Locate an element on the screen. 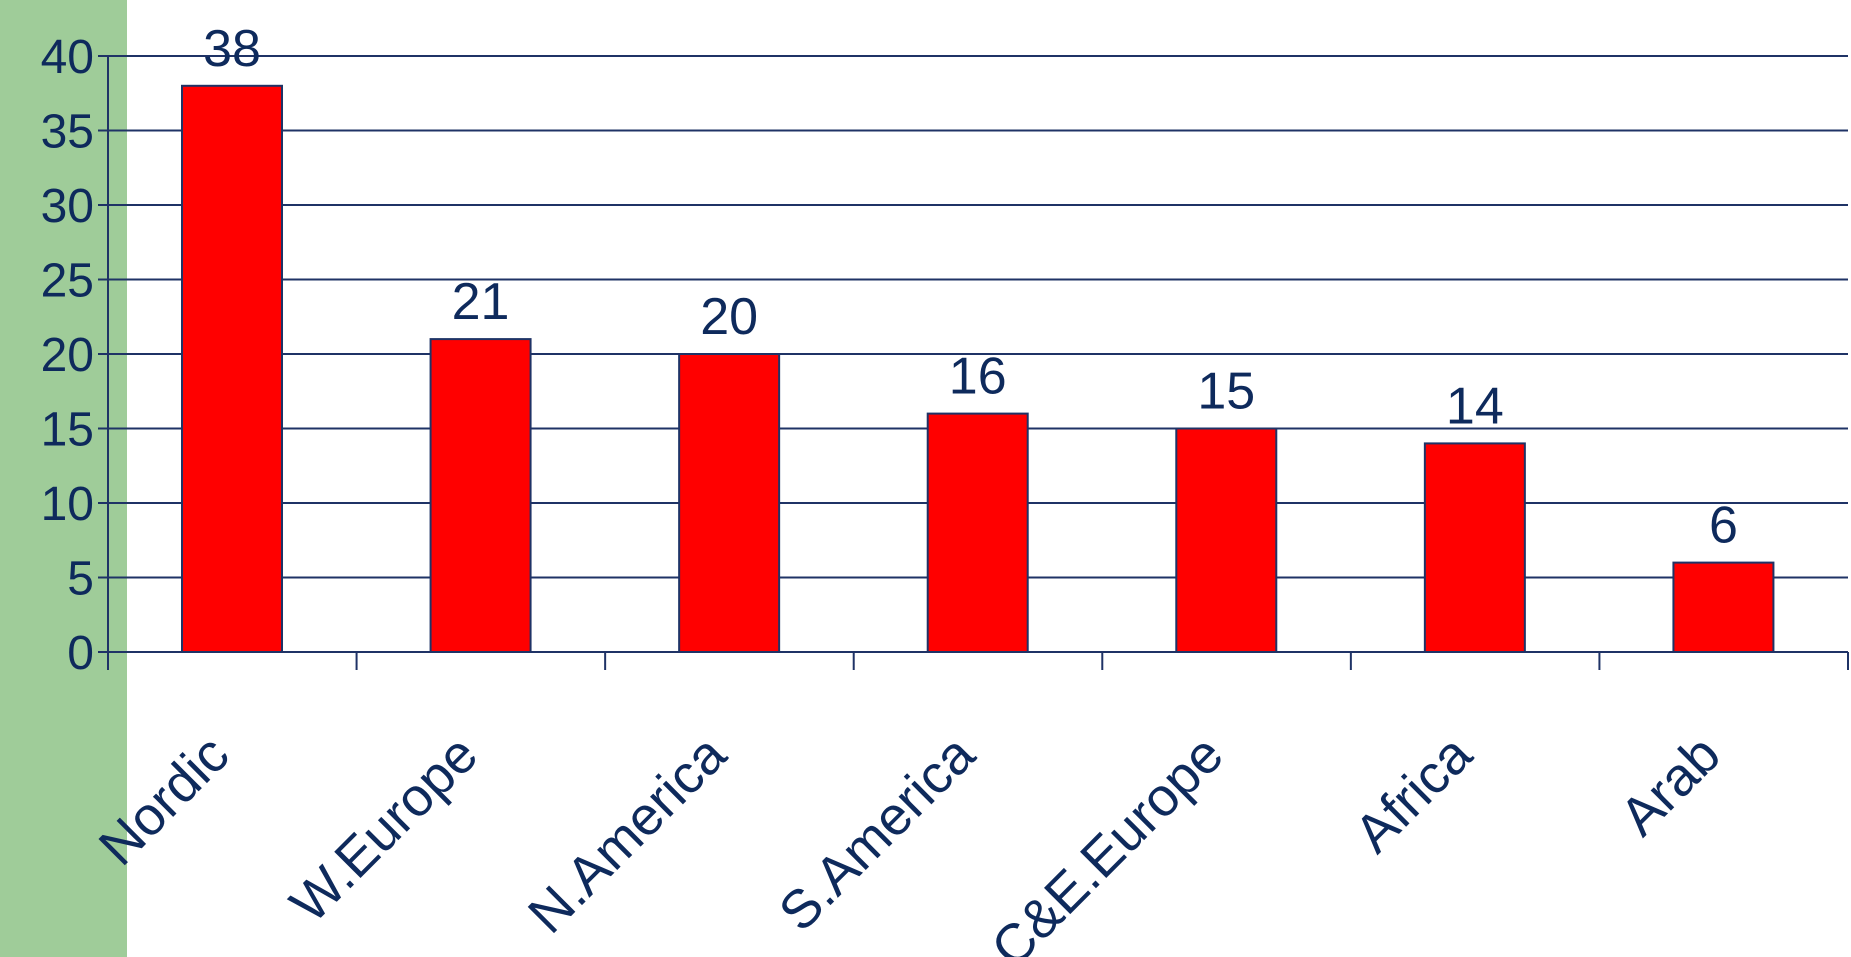 The height and width of the screenshot is (957, 1851). y-tick-label: 10 is located at coordinates (67, 504).